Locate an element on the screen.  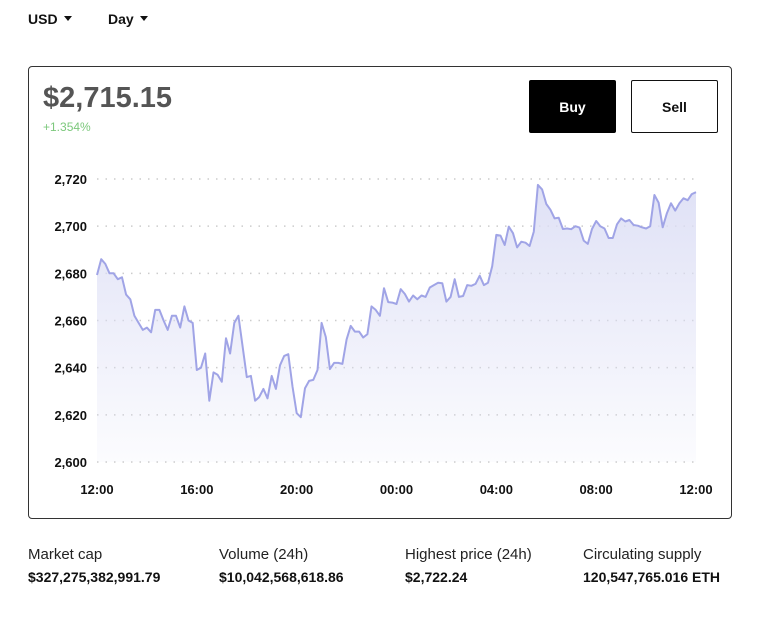
y-tick-label: 2,720 is located at coordinates (70, 179).